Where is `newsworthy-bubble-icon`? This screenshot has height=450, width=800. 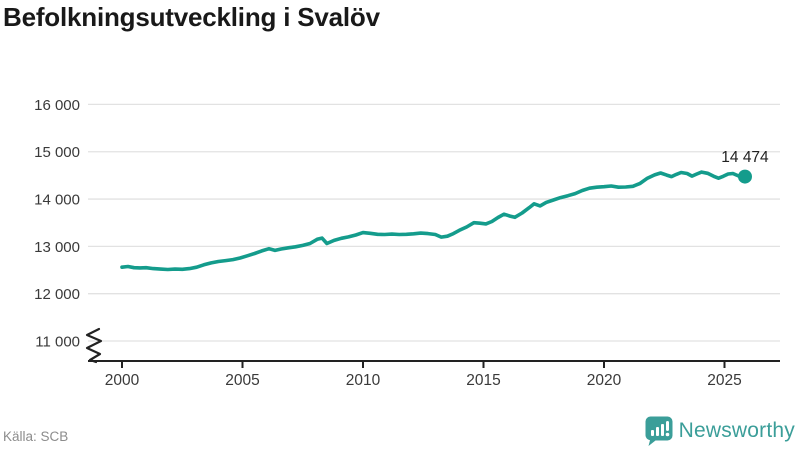
newsworthy-bubble-icon is located at coordinates (659, 431).